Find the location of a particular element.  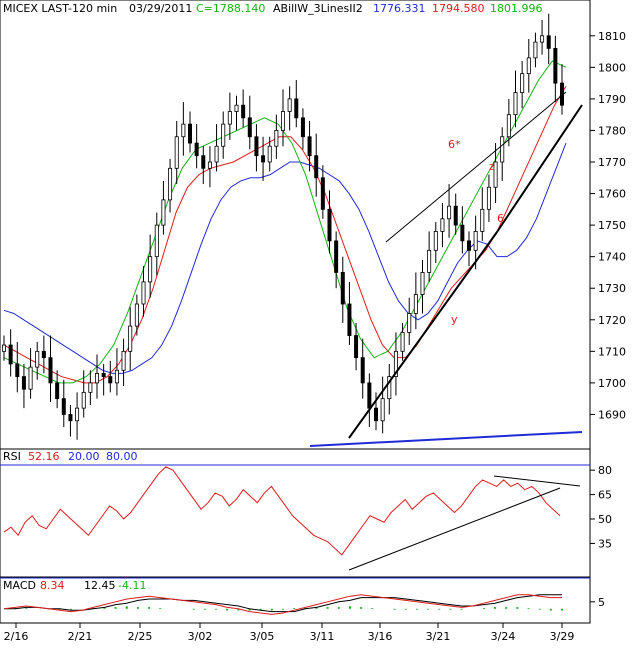

price-y-tick-label: 1690 is located at coordinates (612, 414).